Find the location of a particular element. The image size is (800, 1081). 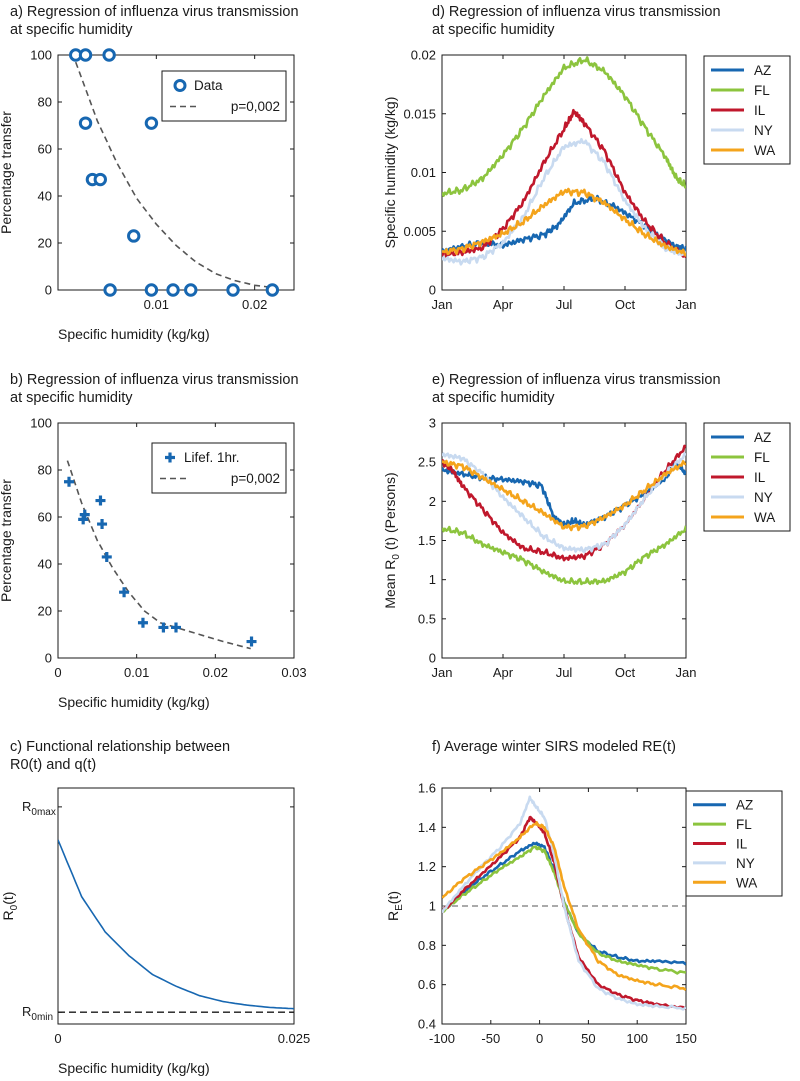

r0-curve is located at coordinates (176, 924).